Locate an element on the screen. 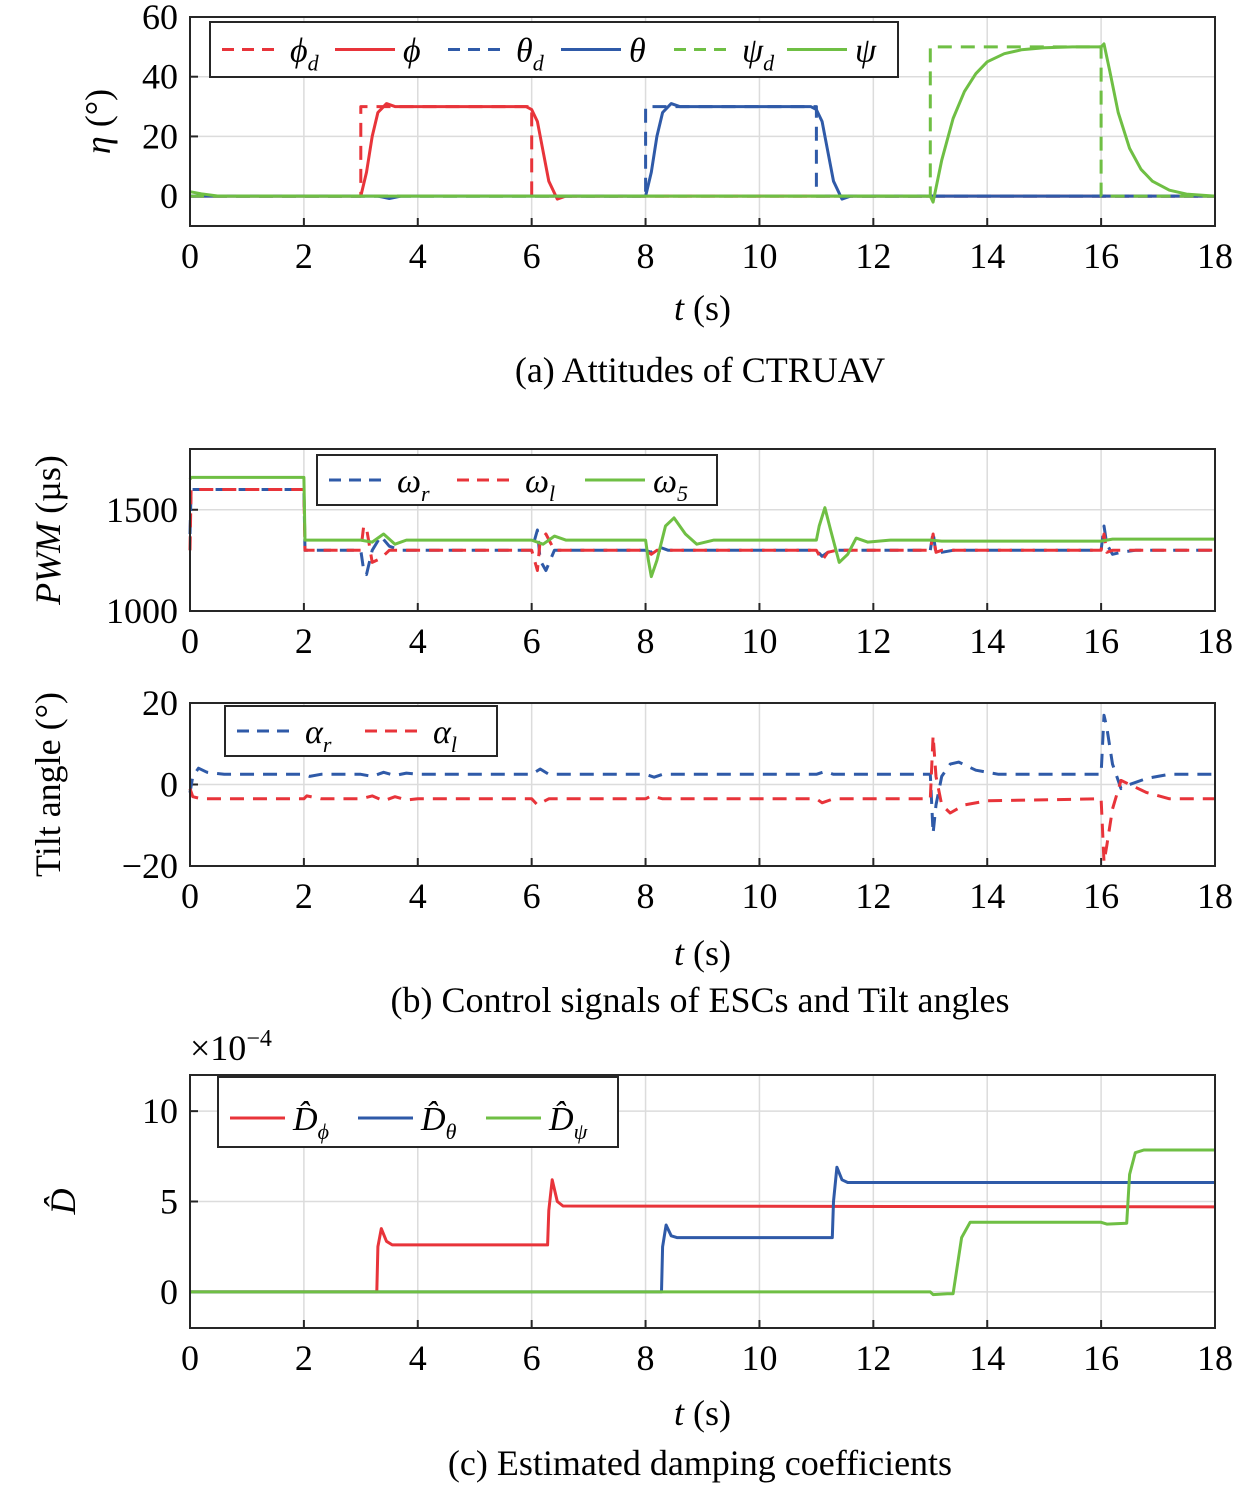 This screenshot has height=1487, width=1260. legend-entry-label: ϕd is located at coordinates (305, 54).